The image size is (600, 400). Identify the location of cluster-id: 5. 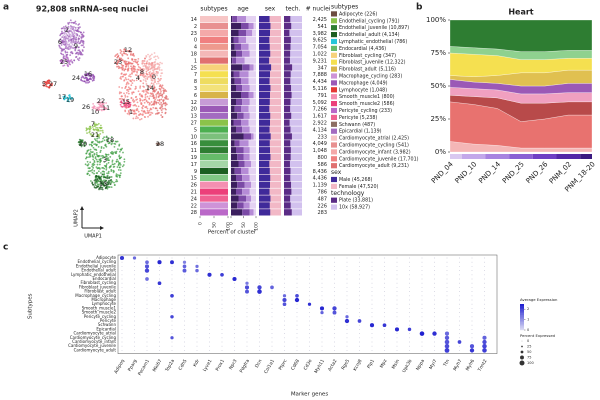
(195, 130).